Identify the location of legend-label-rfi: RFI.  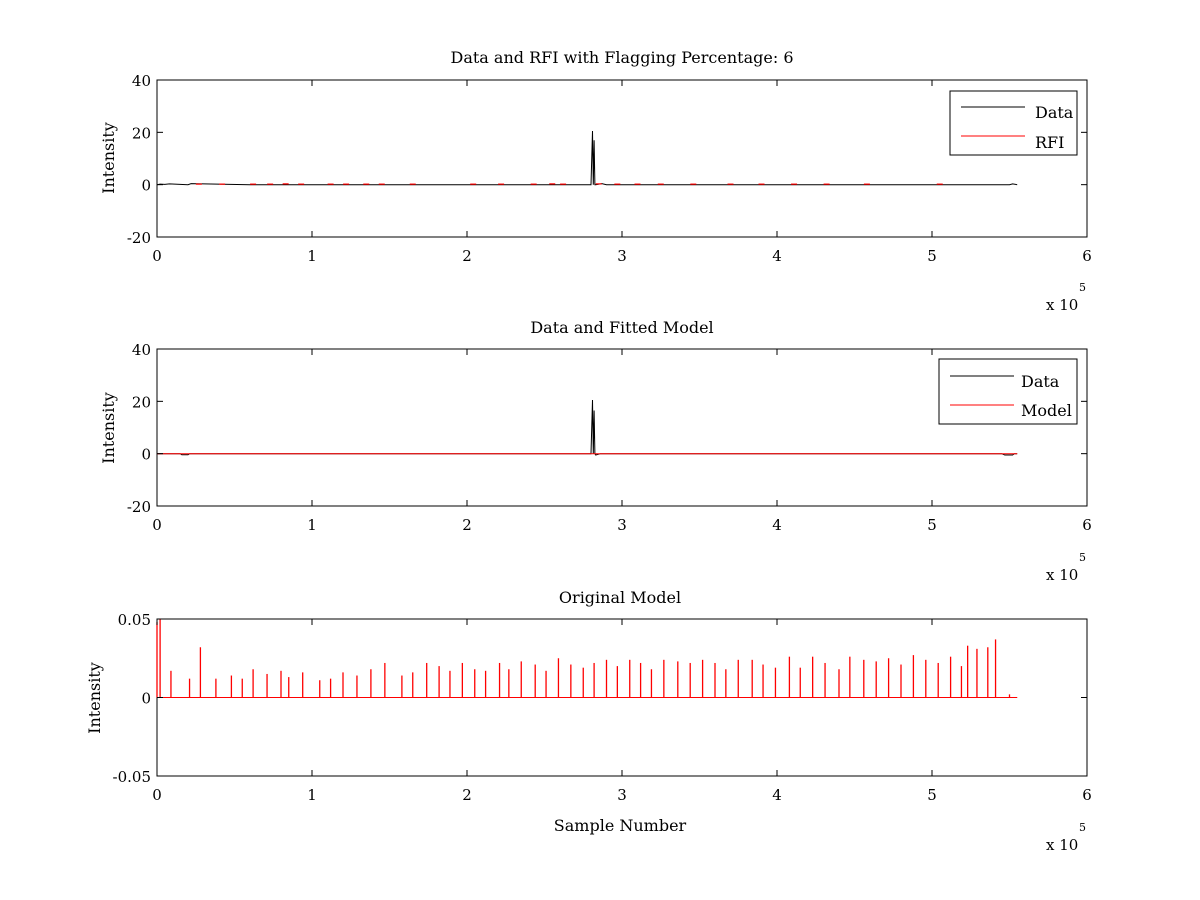
(1049, 142).